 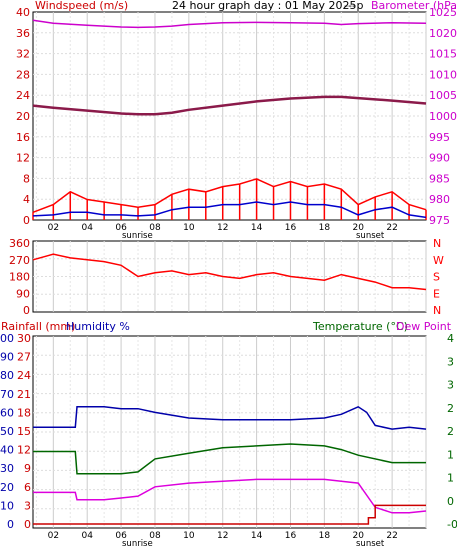 I want to click on humidity-tick-9: 90, so click(x=7, y=357).